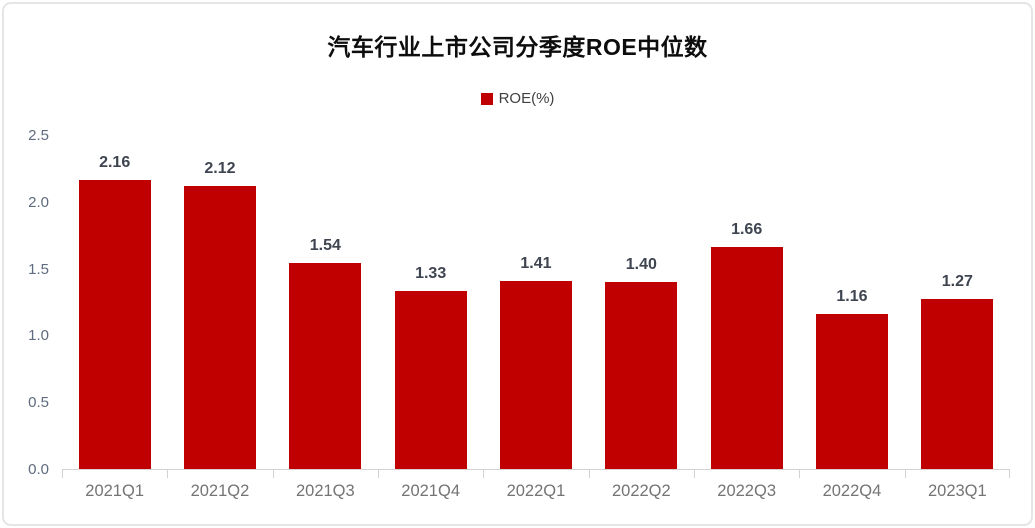 This screenshot has height=528, width=1035. What do you see at coordinates (536, 375) in the screenshot?
I see `bar-2022Q1` at bounding box center [536, 375].